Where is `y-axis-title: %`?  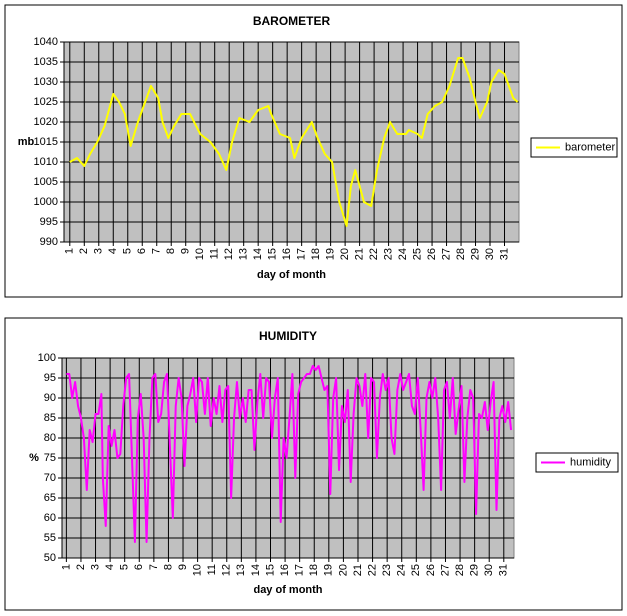
y-axis-title: % is located at coordinates (34, 458).